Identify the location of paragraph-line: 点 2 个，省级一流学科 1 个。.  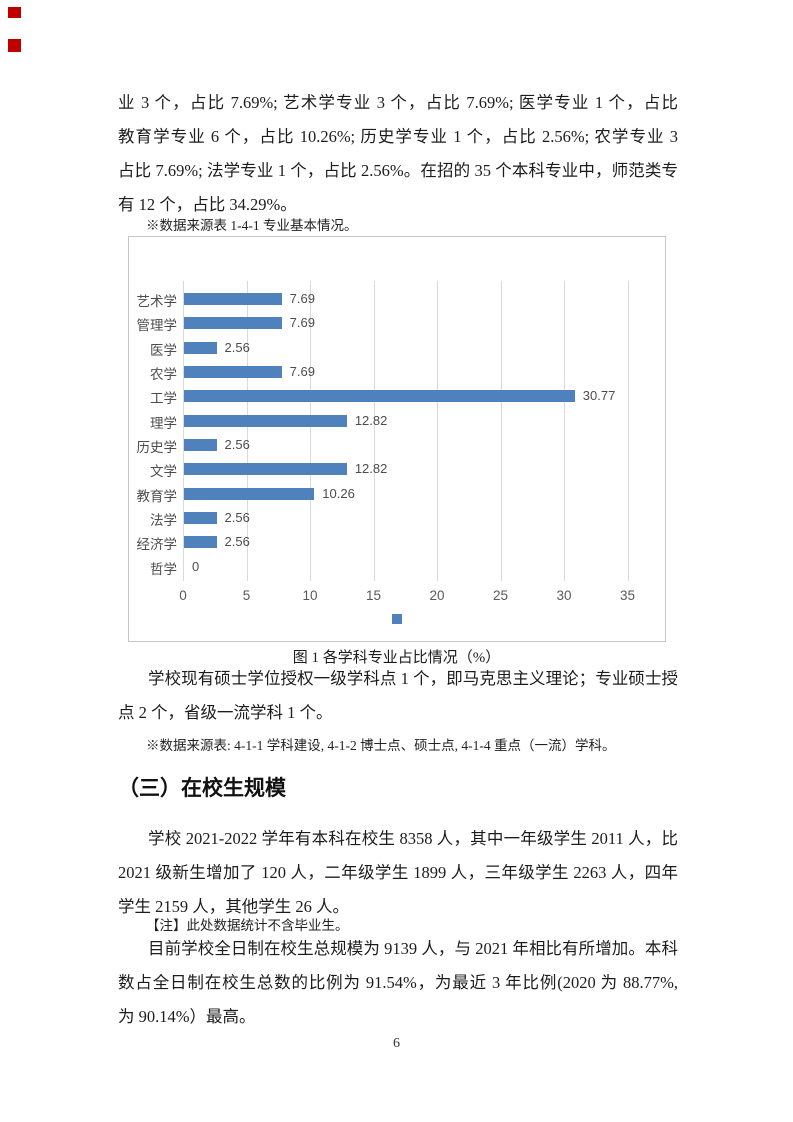
(225, 712).